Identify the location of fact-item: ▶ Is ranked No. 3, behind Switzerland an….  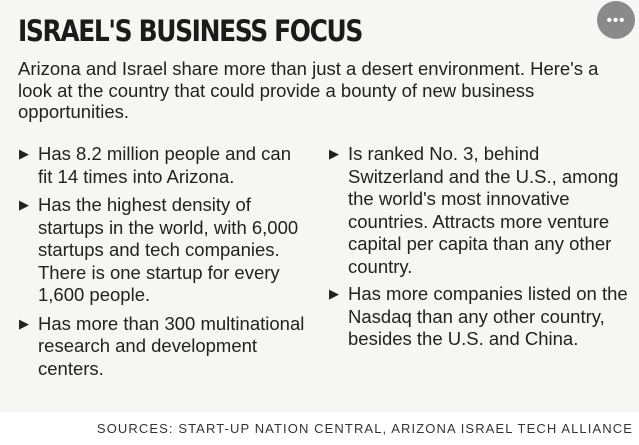
(481, 210).